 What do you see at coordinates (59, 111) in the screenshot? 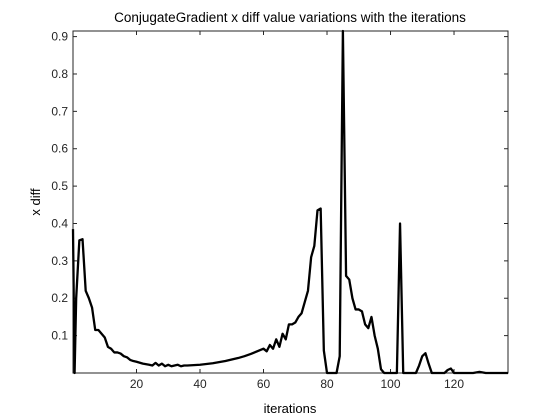
I see `y-tick-label: 0.7` at bounding box center [59, 111].